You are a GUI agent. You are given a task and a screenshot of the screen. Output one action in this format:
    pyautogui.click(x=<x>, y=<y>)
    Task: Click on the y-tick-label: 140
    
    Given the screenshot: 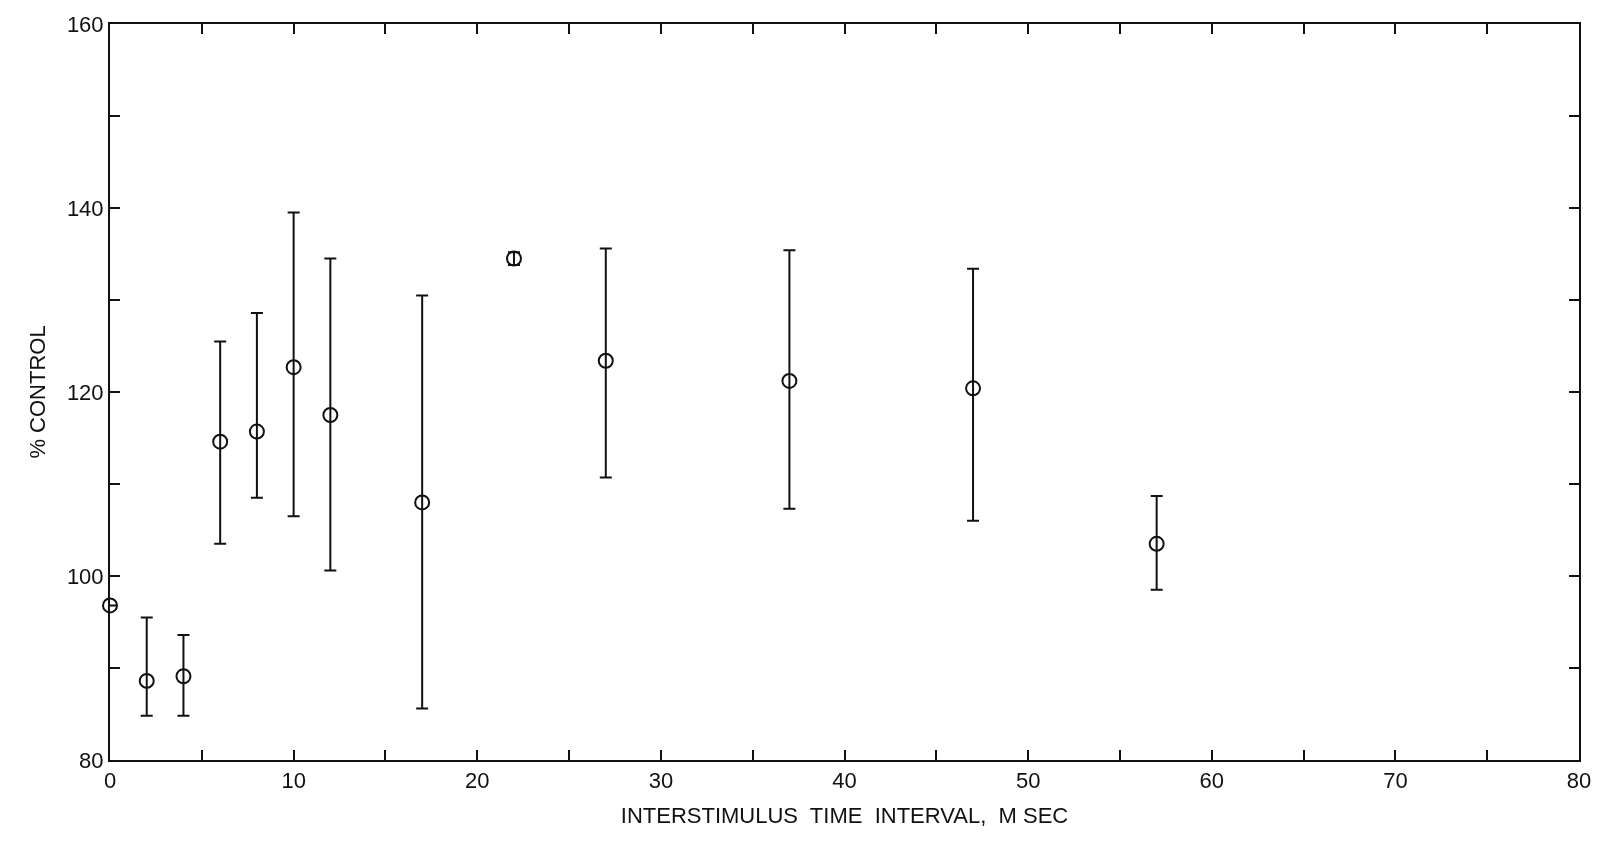 What is the action you would take?
    pyautogui.click(x=85, y=208)
    